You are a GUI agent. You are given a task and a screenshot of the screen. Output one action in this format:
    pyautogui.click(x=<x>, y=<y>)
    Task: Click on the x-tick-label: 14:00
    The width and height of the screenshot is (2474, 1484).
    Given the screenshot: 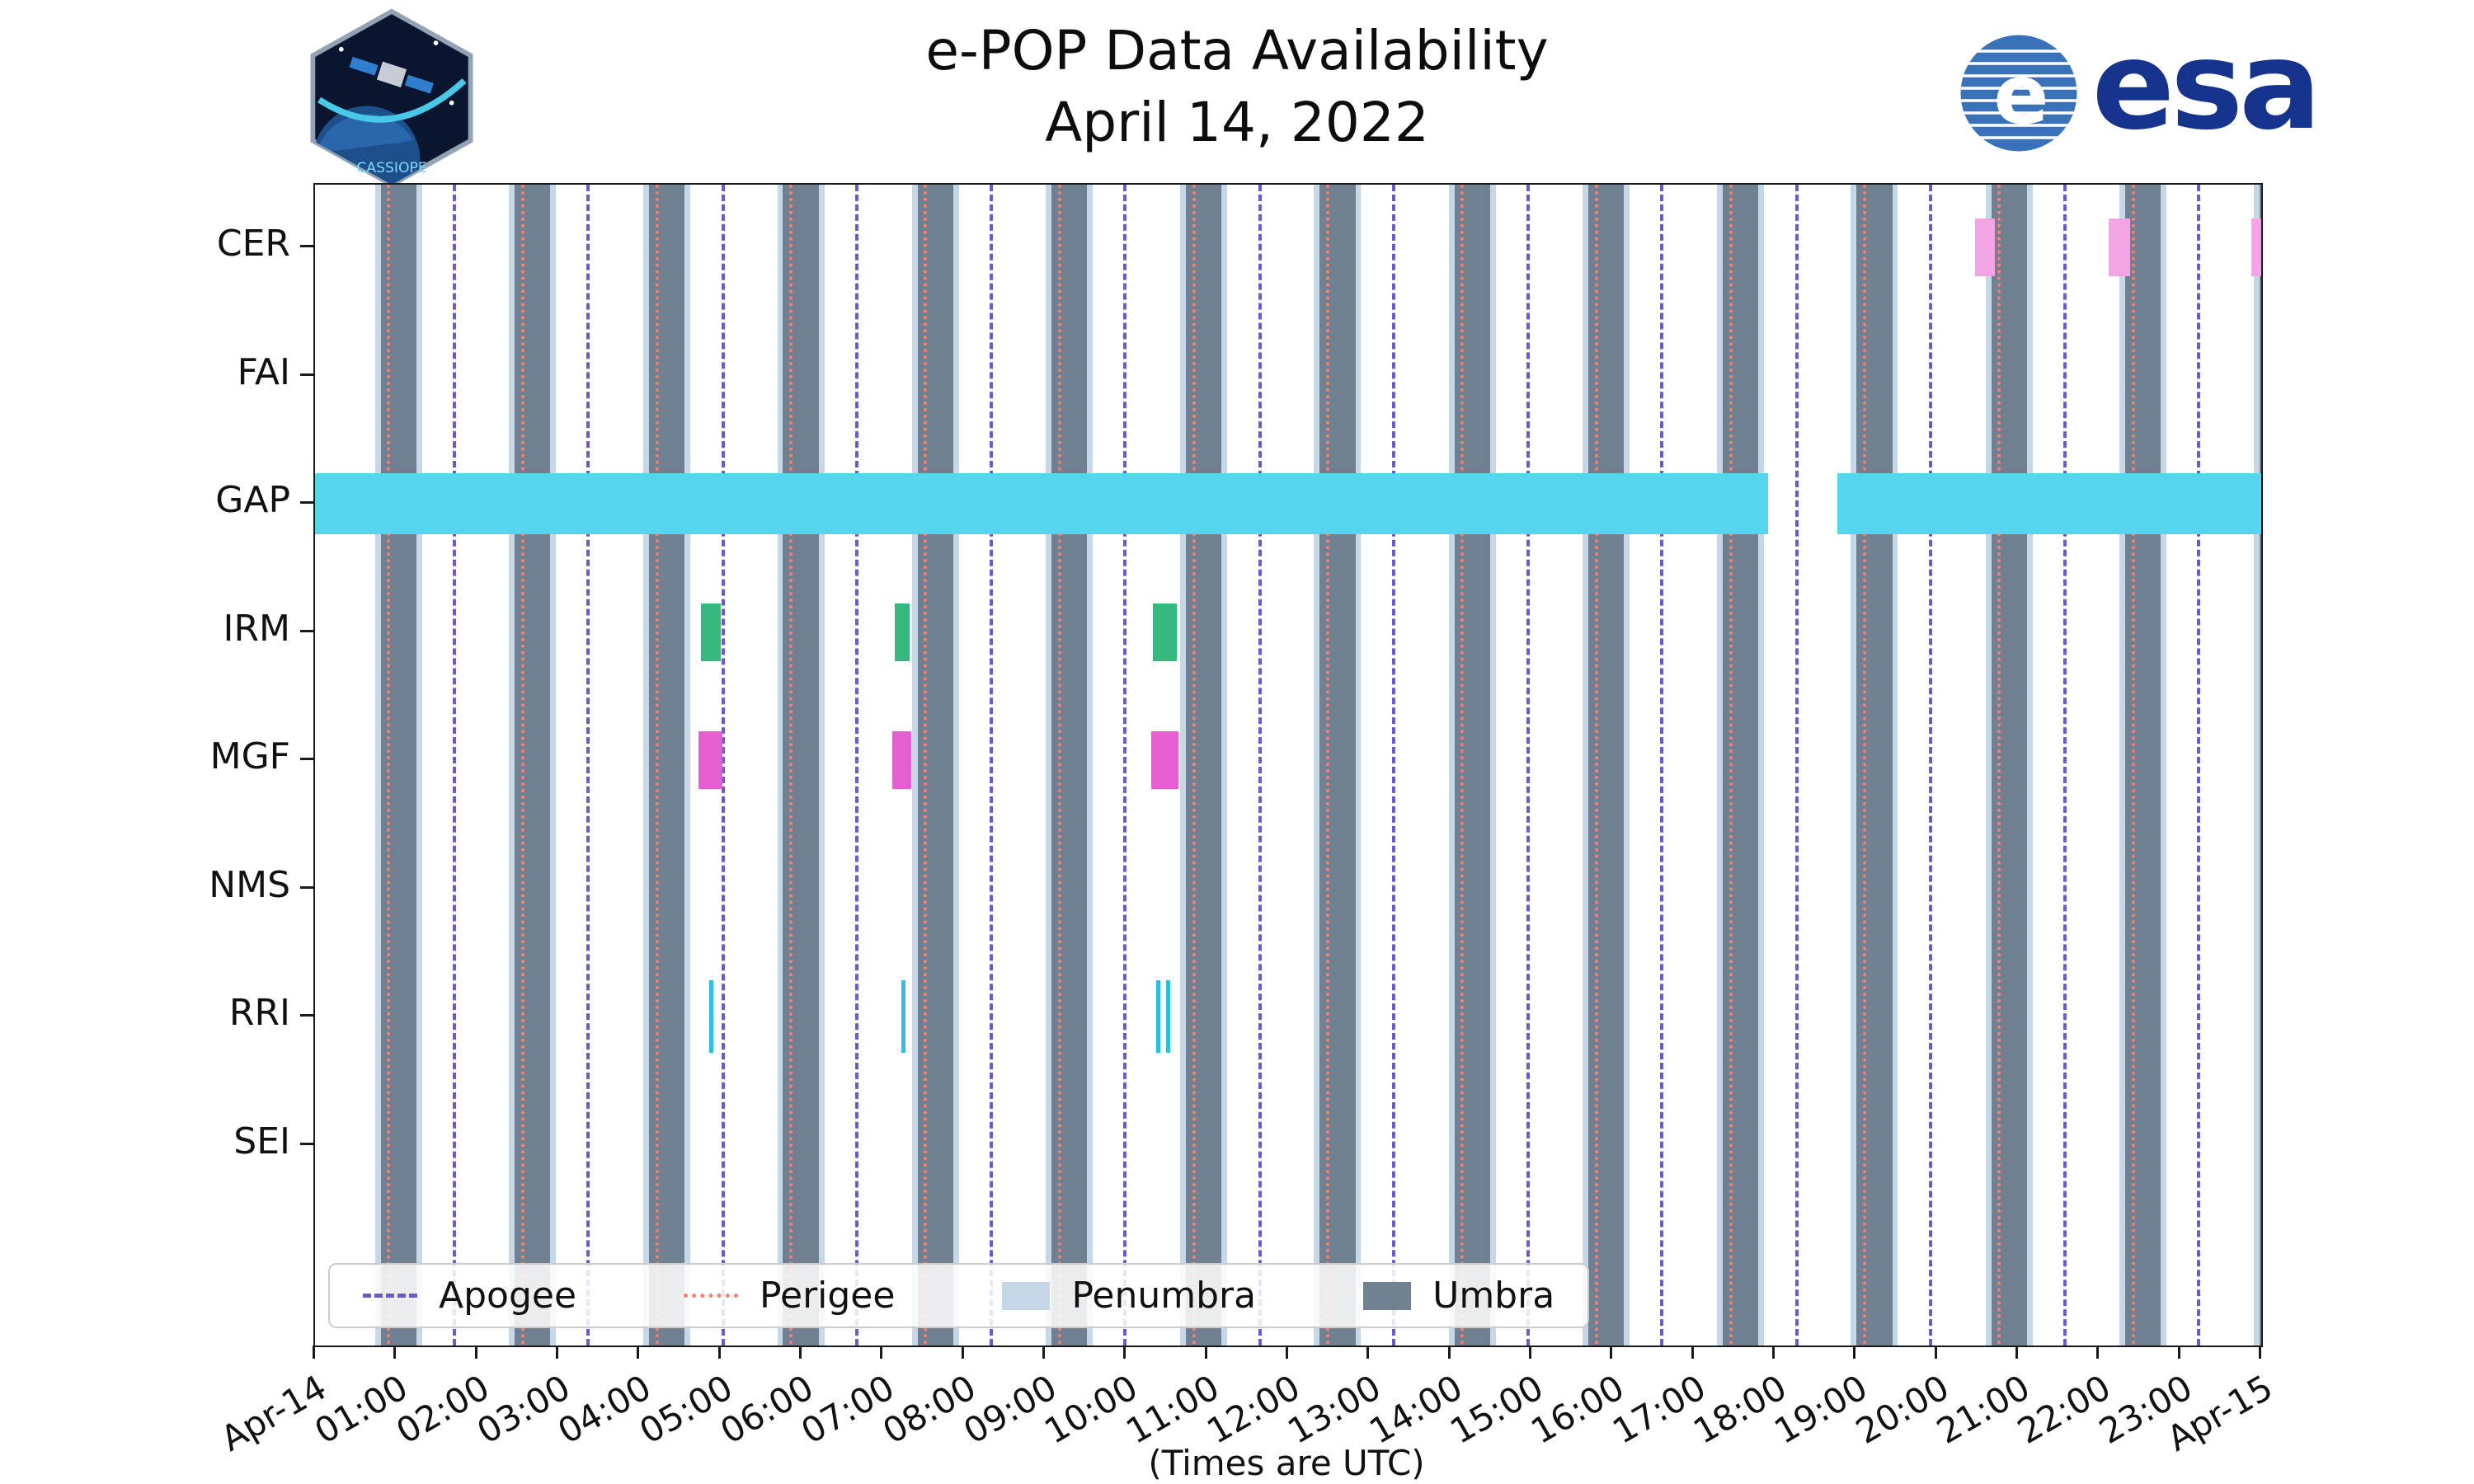 What is the action you would take?
    pyautogui.click(x=1416, y=1409)
    